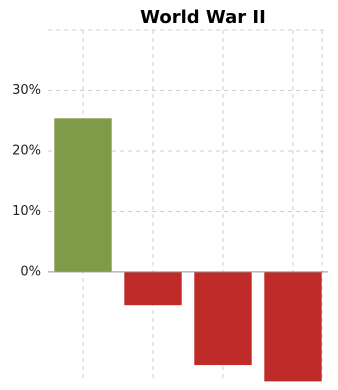  What do you see at coordinates (203, 17) in the screenshot?
I see `chart-title: World War II` at bounding box center [203, 17].